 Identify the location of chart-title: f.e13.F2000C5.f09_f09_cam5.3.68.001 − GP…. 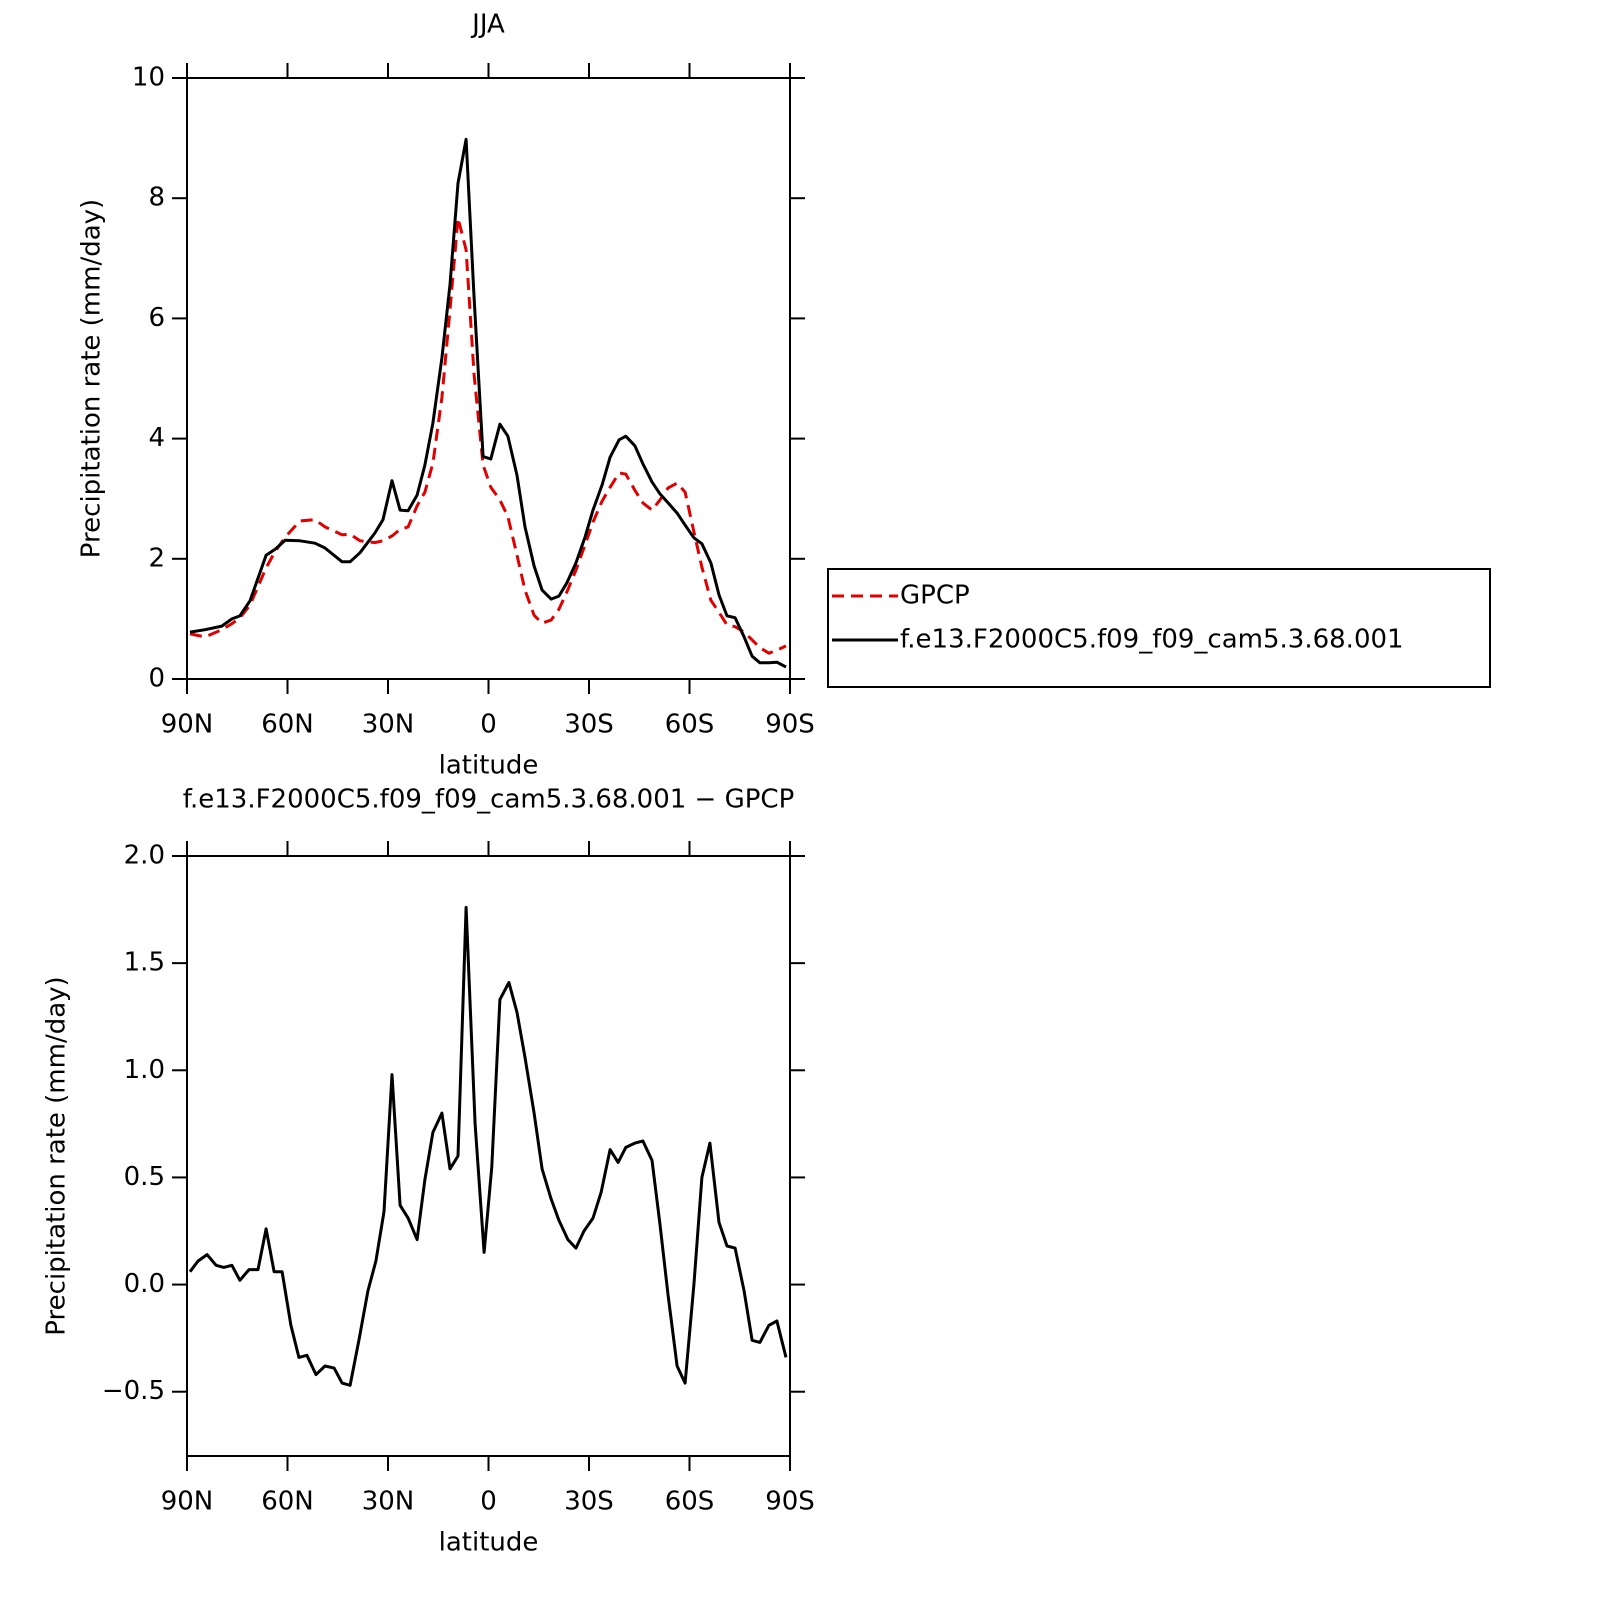
(489, 800).